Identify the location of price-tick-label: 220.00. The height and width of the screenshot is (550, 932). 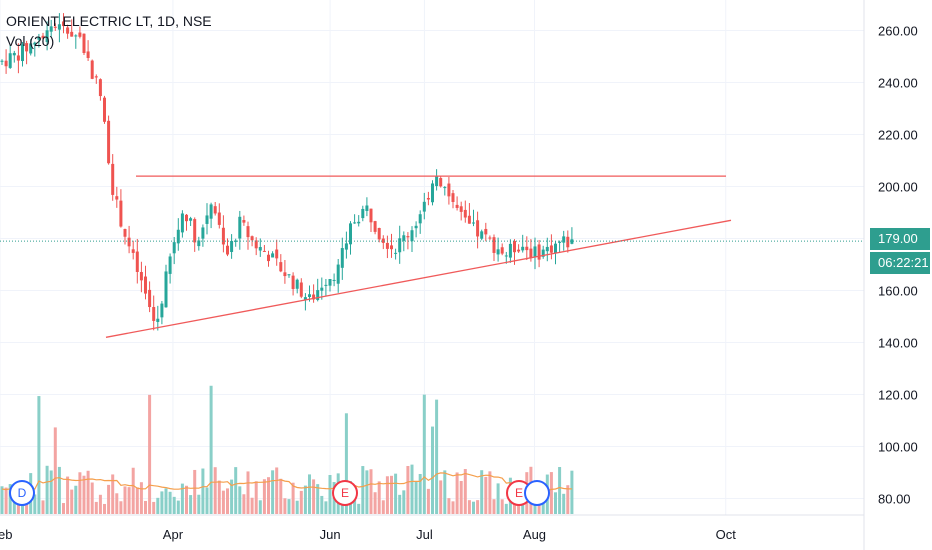
(898, 135).